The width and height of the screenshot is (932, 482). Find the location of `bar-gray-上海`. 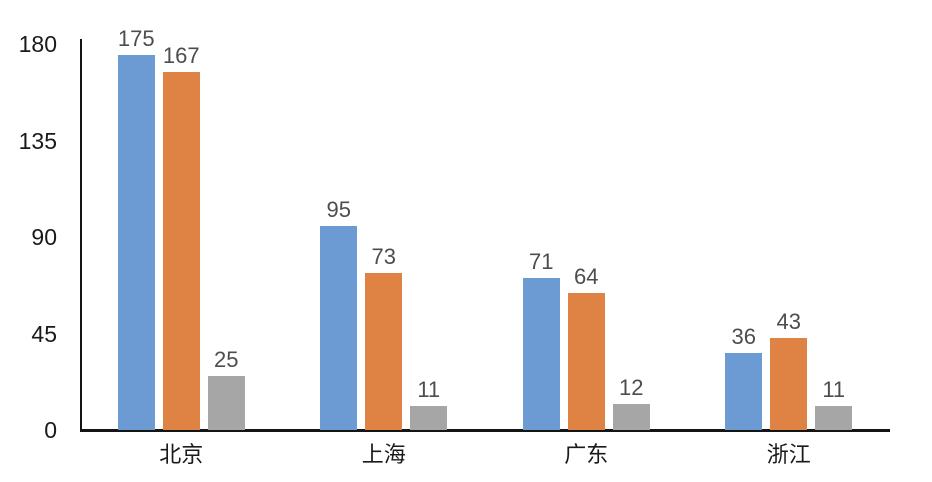

bar-gray-上海 is located at coordinates (429, 418).